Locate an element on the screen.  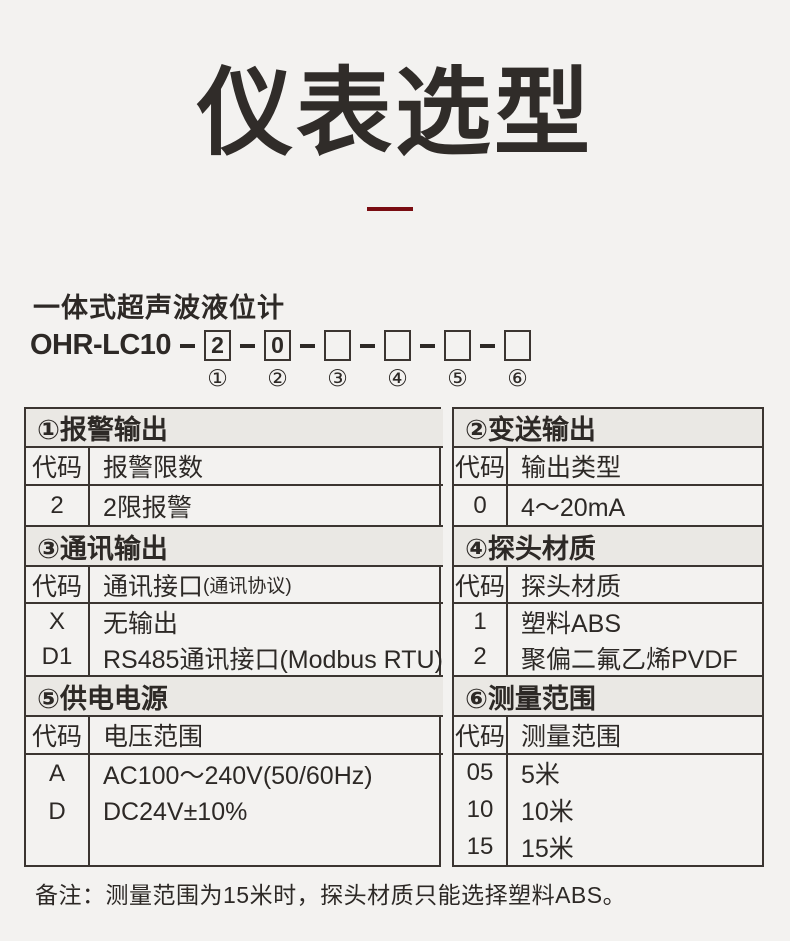
desc-value: 10米 is located at coordinates (547, 811).